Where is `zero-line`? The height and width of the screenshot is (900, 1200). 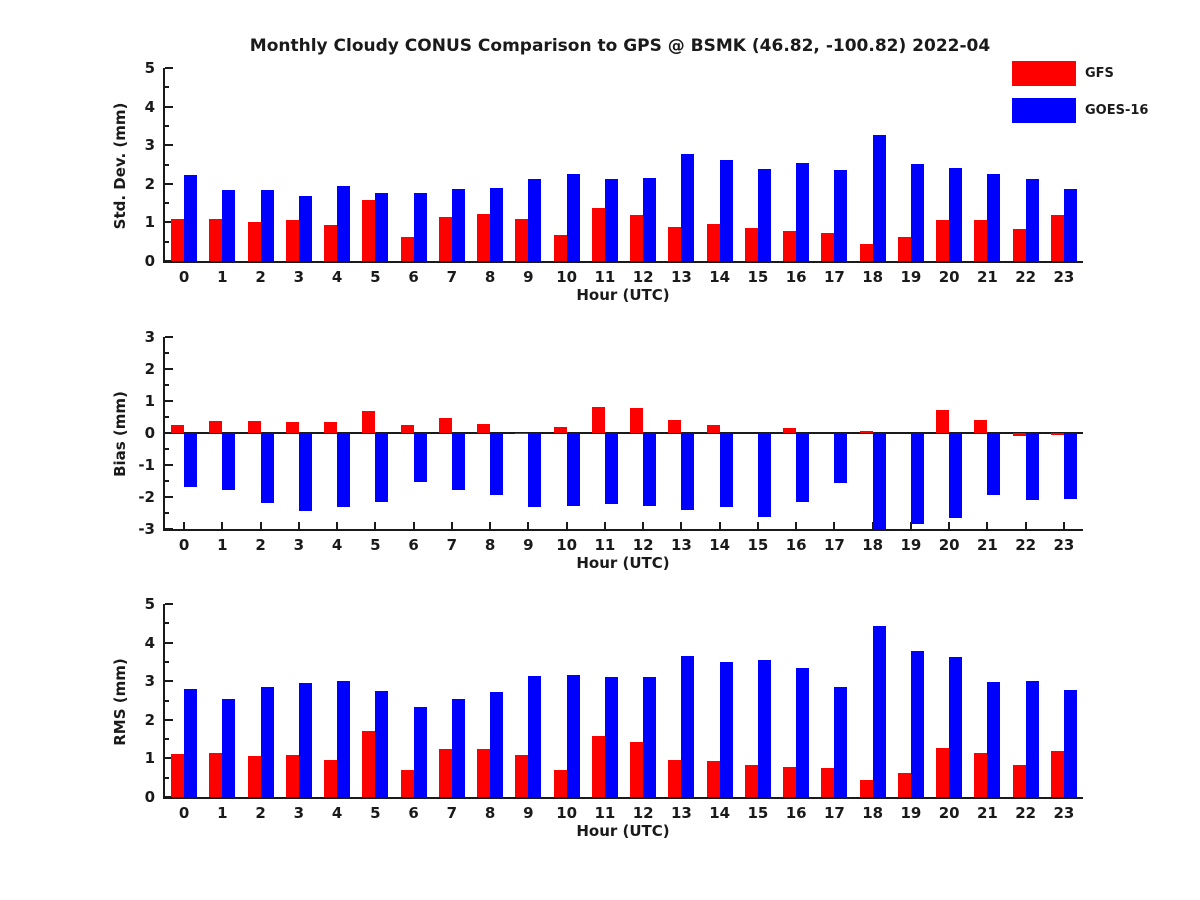
zero-line is located at coordinates (623, 433).